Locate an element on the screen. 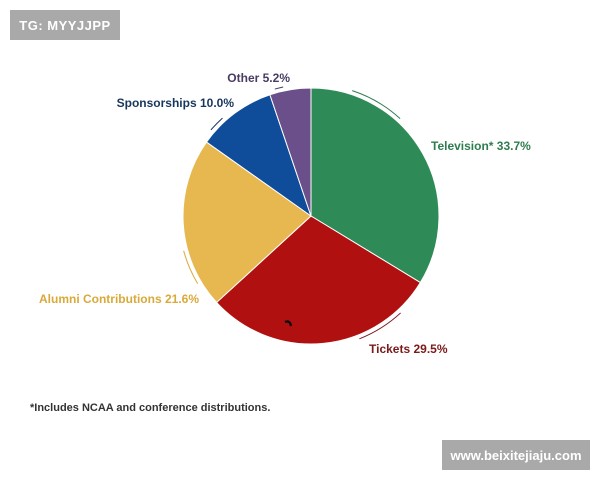 The image size is (600, 480). pie-slice-other is located at coordinates (290, 152).